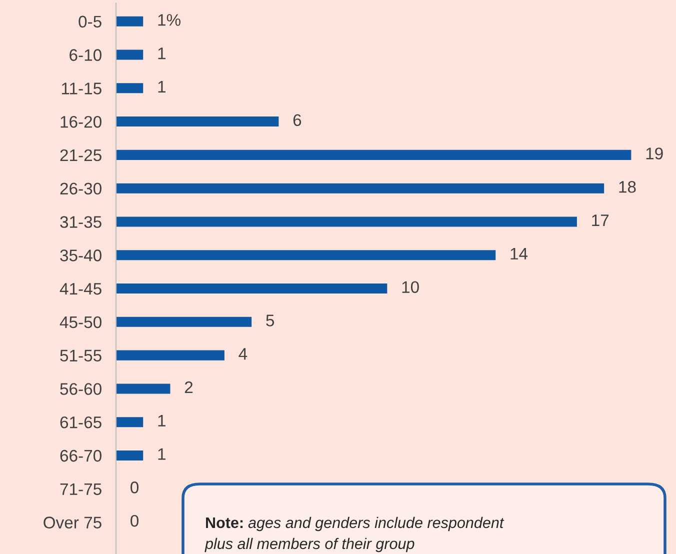 The image size is (676, 554). I want to click on y-tick-label: 11-15, so click(82, 88).